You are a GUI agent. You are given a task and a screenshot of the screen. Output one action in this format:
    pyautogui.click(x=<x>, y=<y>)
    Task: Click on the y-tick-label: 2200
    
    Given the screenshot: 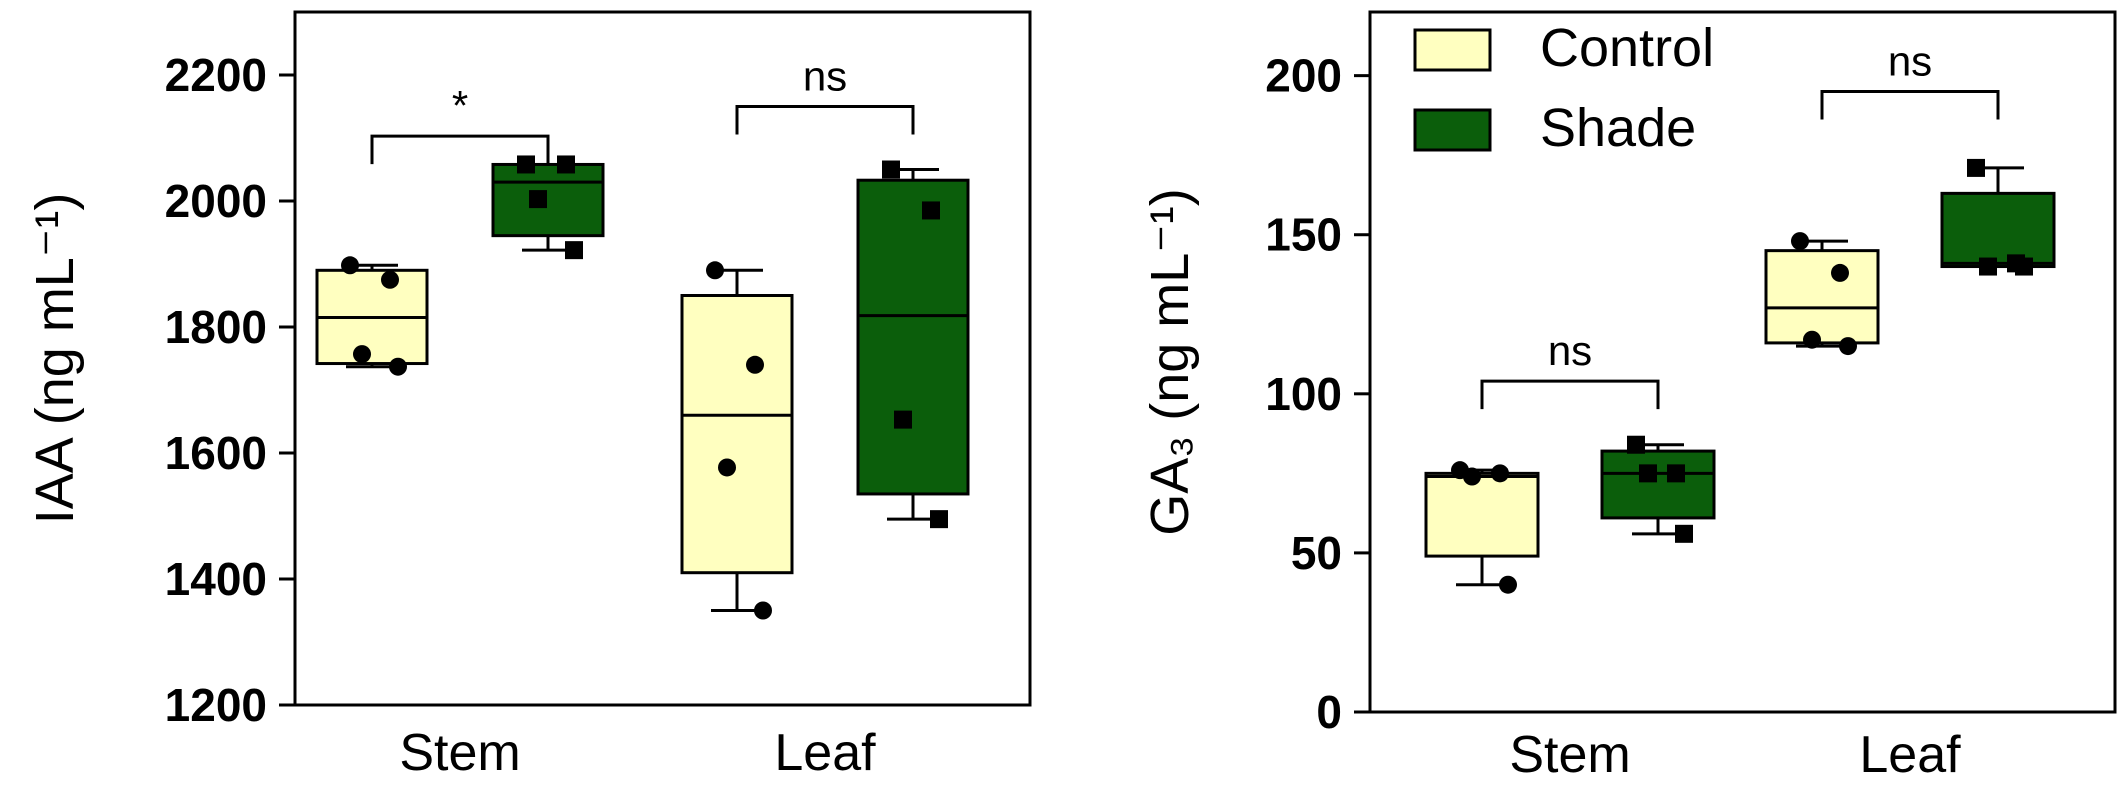 What is the action you would take?
    pyautogui.click(x=216, y=75)
    